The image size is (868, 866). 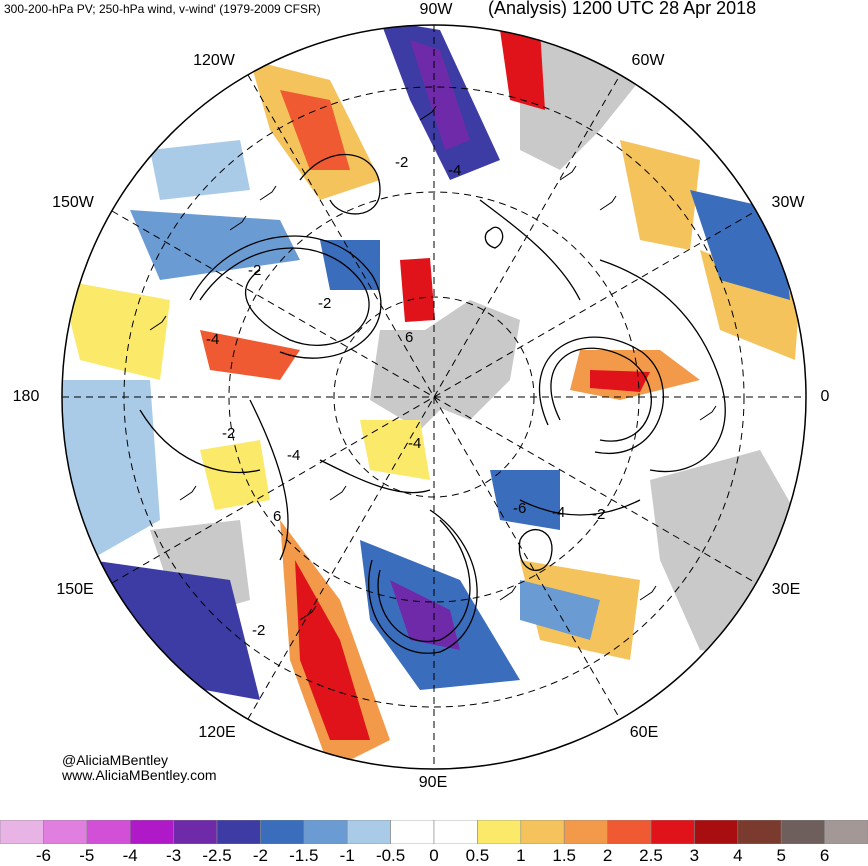 What do you see at coordinates (519, 508) in the screenshot?
I see `contour-label: -6` at bounding box center [519, 508].